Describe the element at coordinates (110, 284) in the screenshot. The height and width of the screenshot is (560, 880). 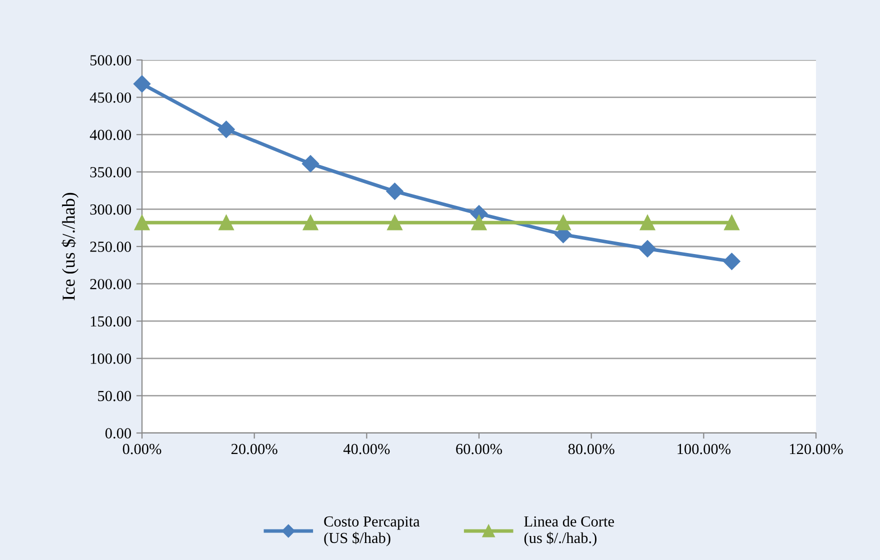
I see `y-tick-label: 200.00` at that location.